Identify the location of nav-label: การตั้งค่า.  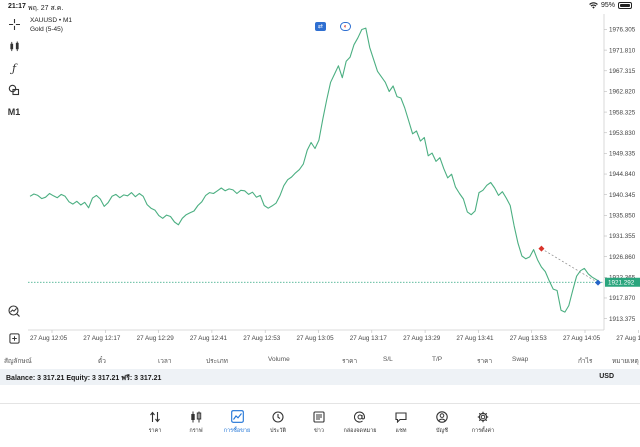
(483, 431).